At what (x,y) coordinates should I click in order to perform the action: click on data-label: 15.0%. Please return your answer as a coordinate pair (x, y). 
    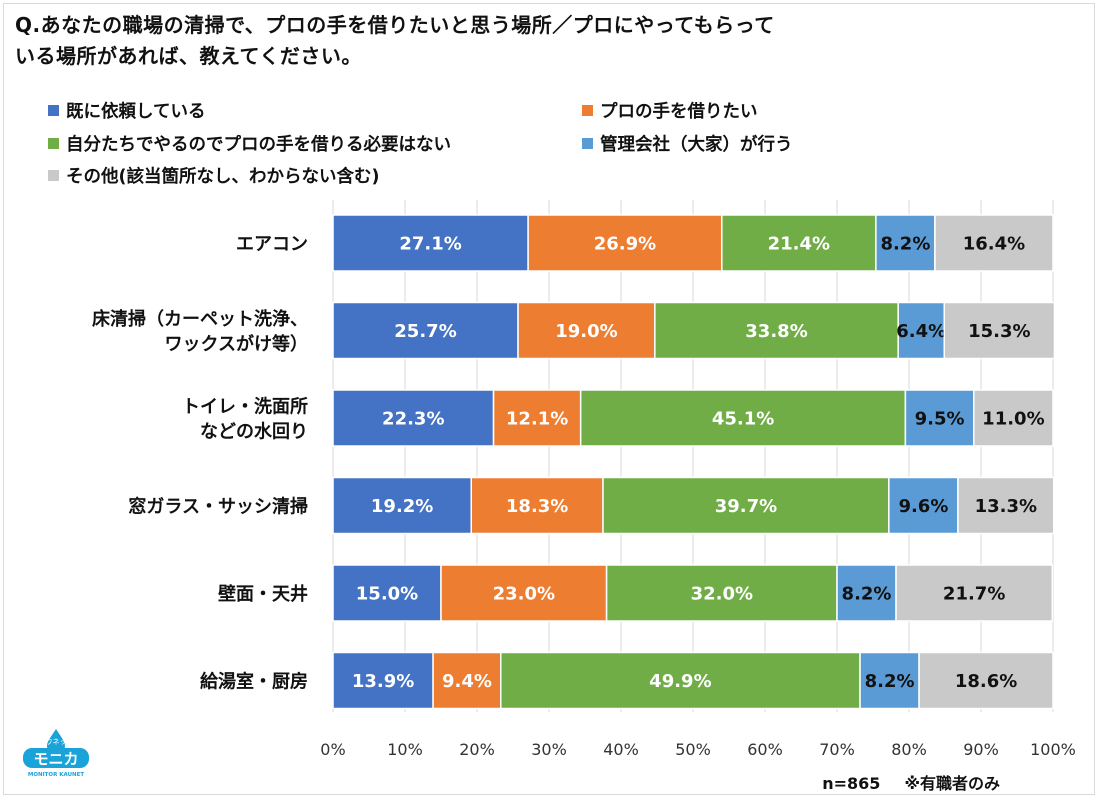
    Looking at the image, I should click on (387, 594).